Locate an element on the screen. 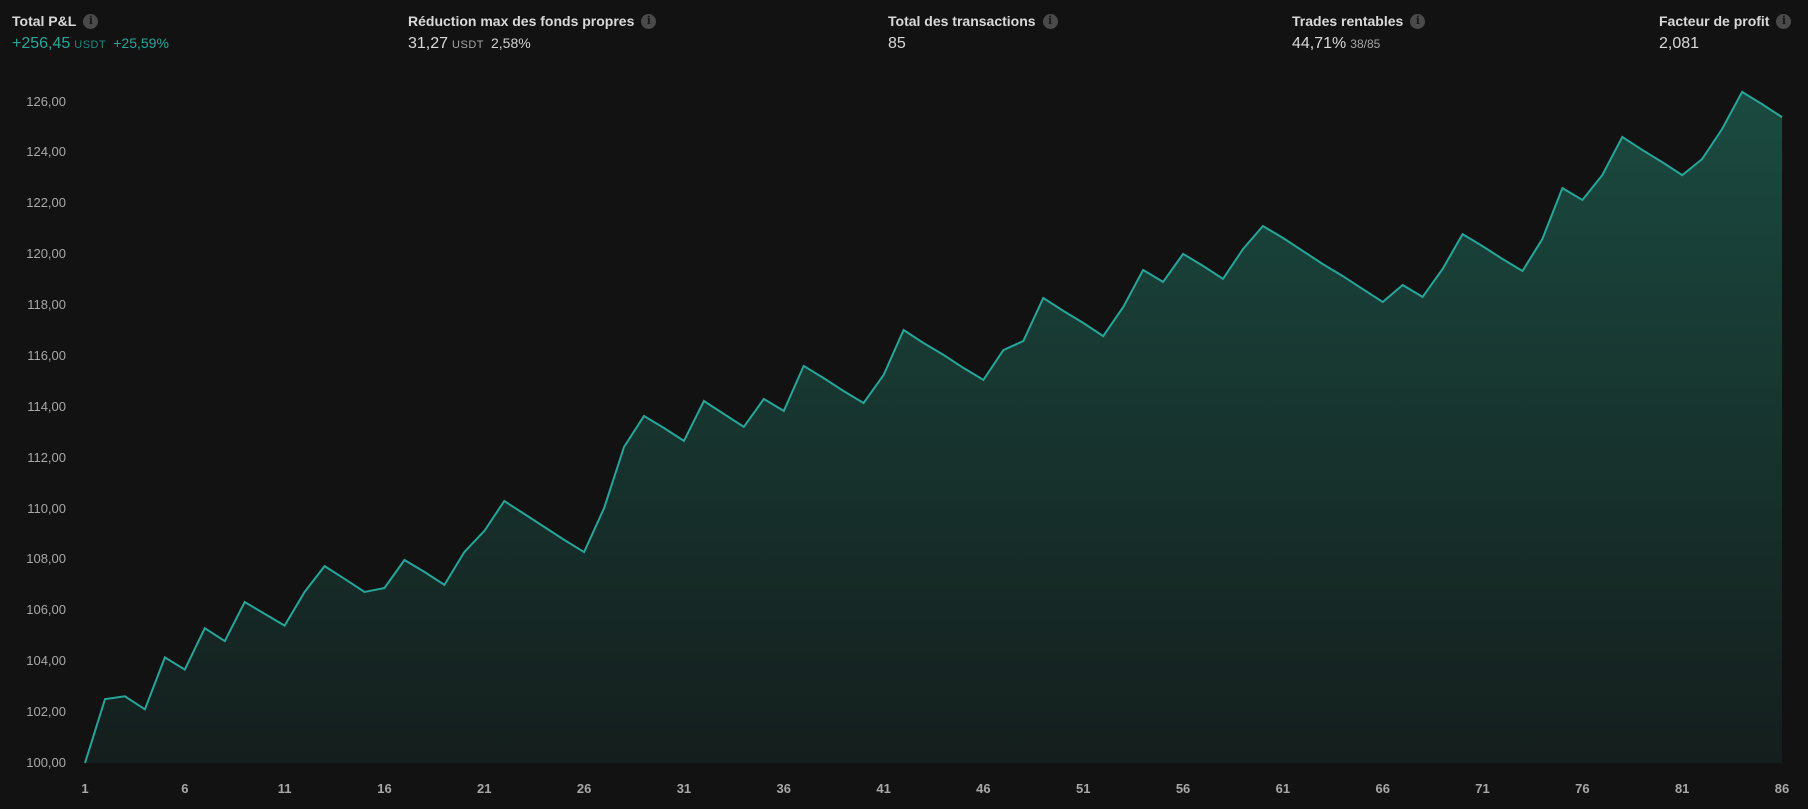 This screenshot has height=809, width=1808. y-axis-label: 118,00 is located at coordinates (46, 305).